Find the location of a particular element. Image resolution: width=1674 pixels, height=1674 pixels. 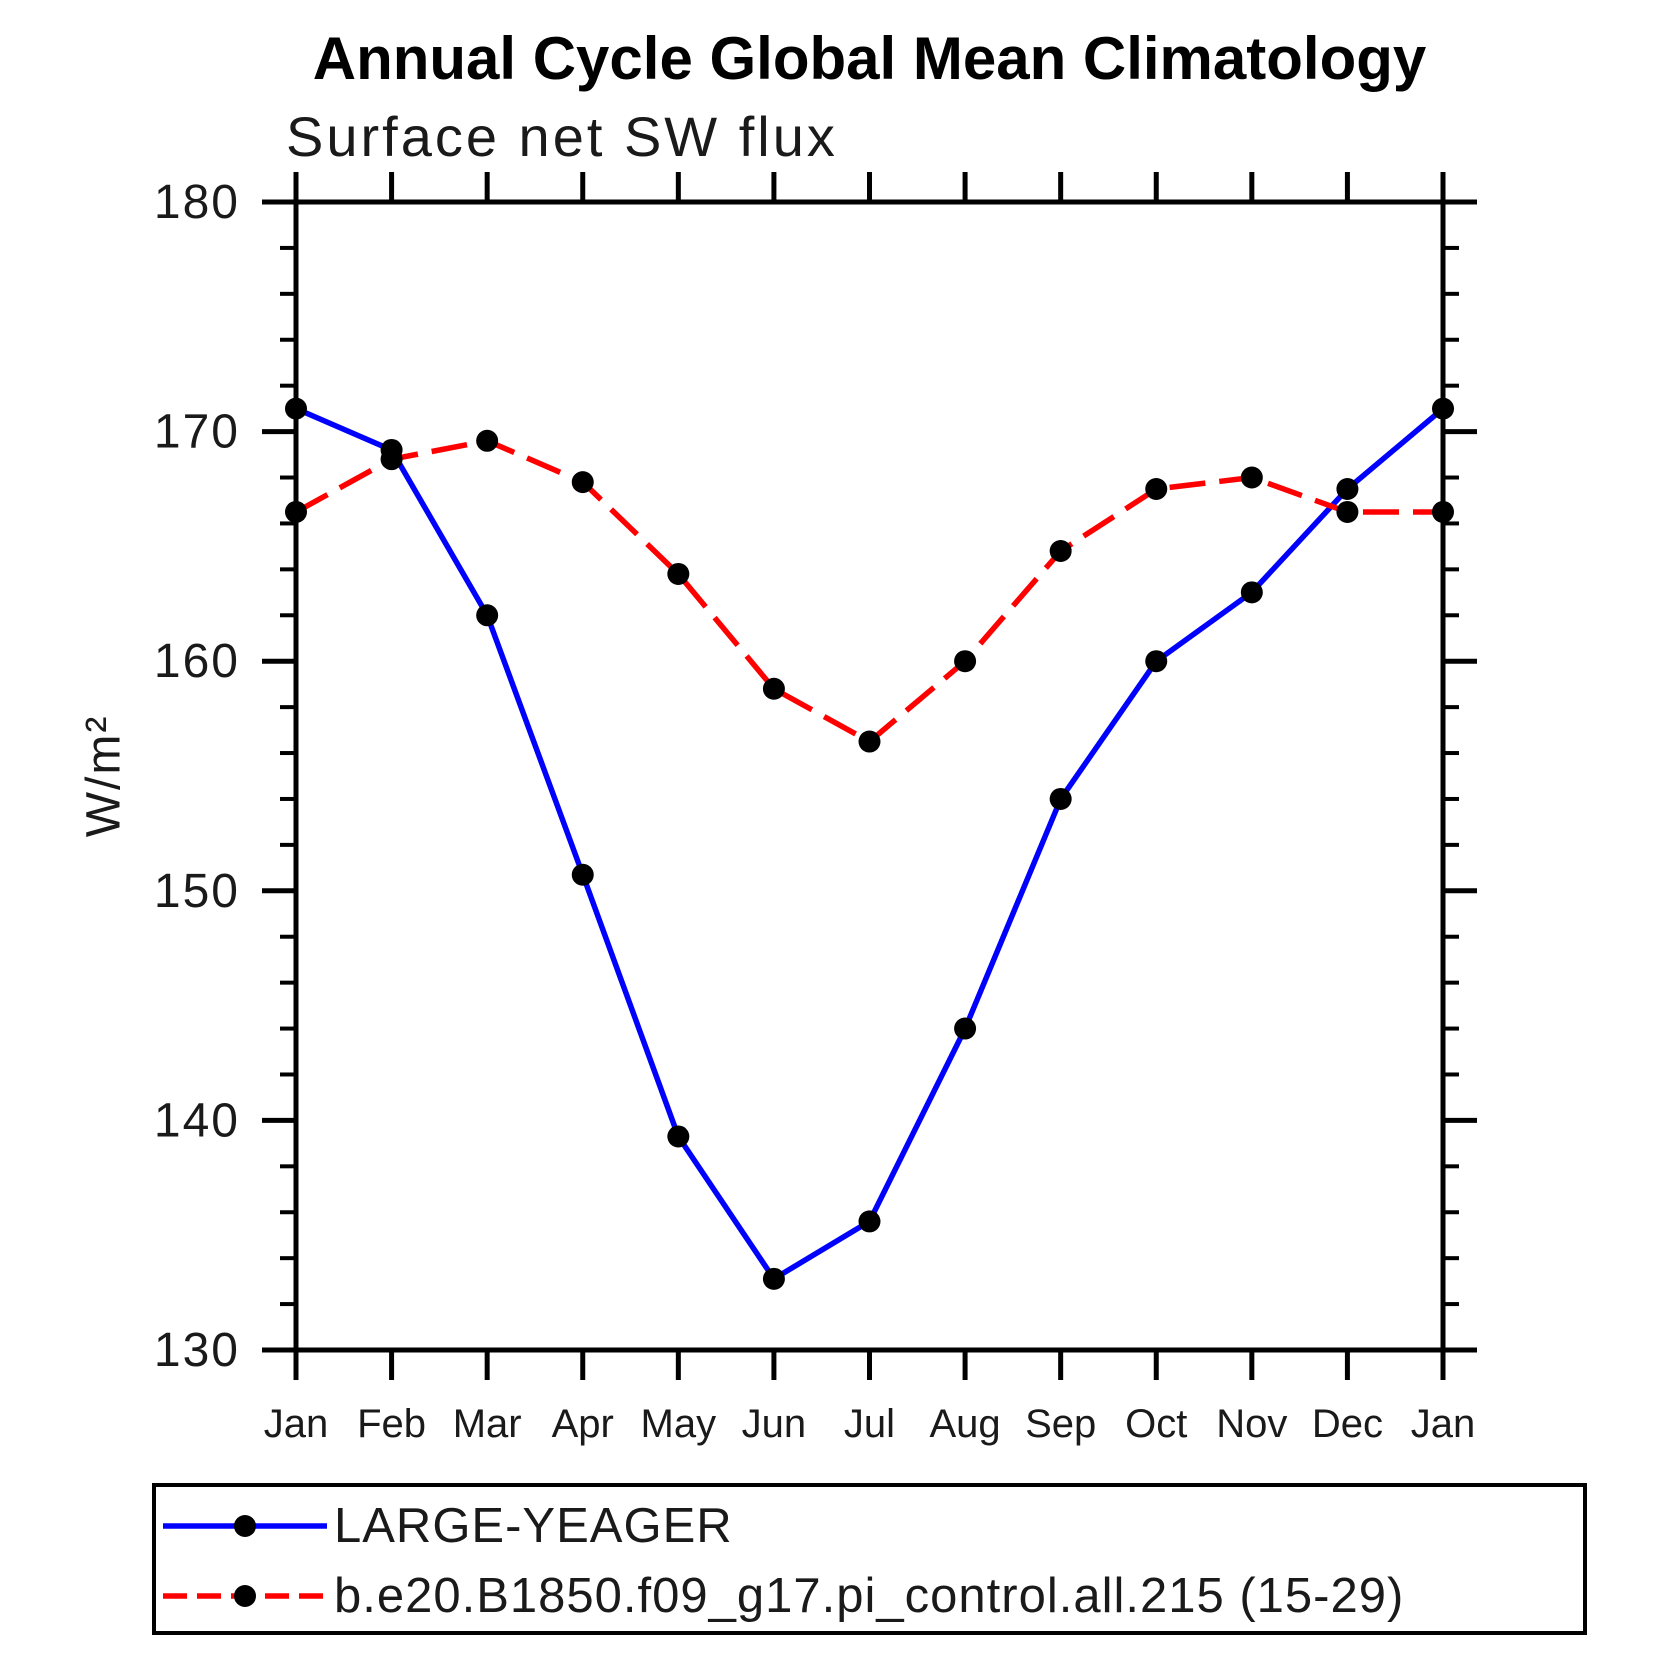

y-tick-label: 130 is located at coordinates (197, 1350).